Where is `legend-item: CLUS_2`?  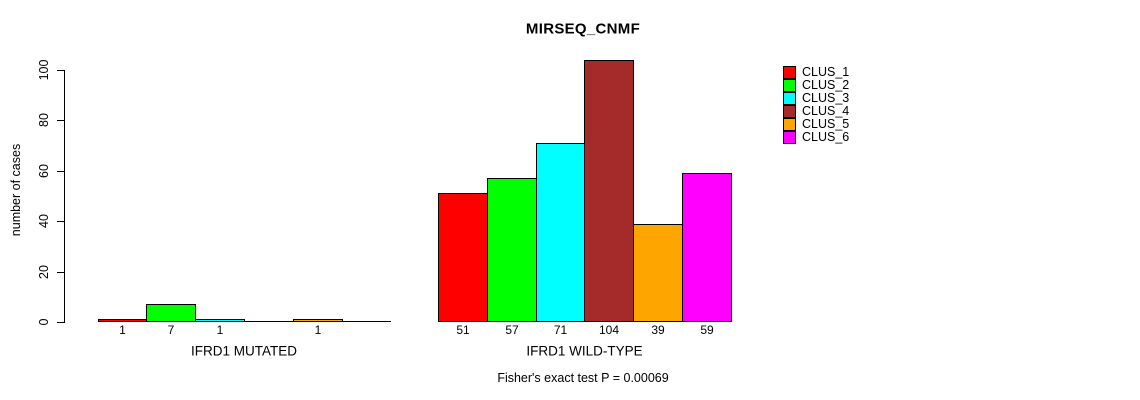
legend-item: CLUS_2 is located at coordinates (816, 85).